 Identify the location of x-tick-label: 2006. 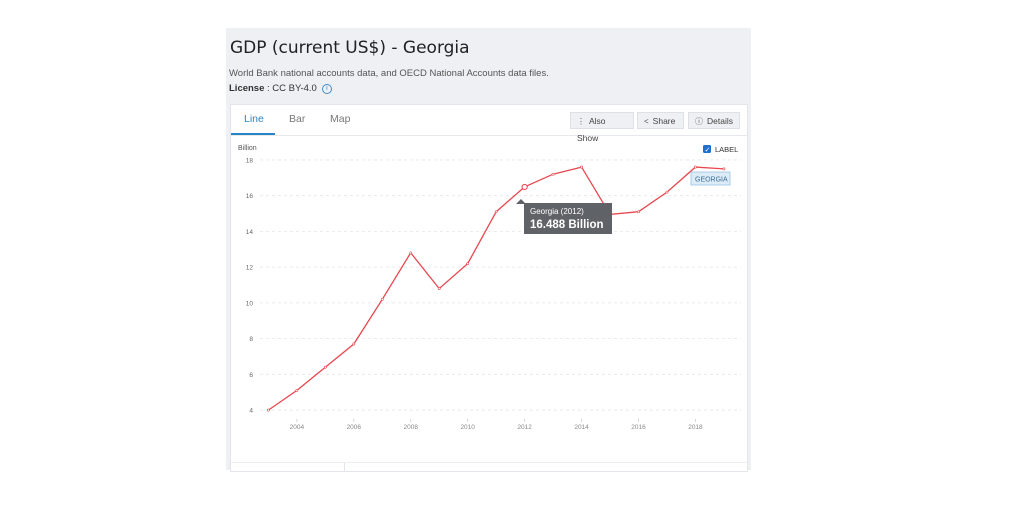
(354, 427).